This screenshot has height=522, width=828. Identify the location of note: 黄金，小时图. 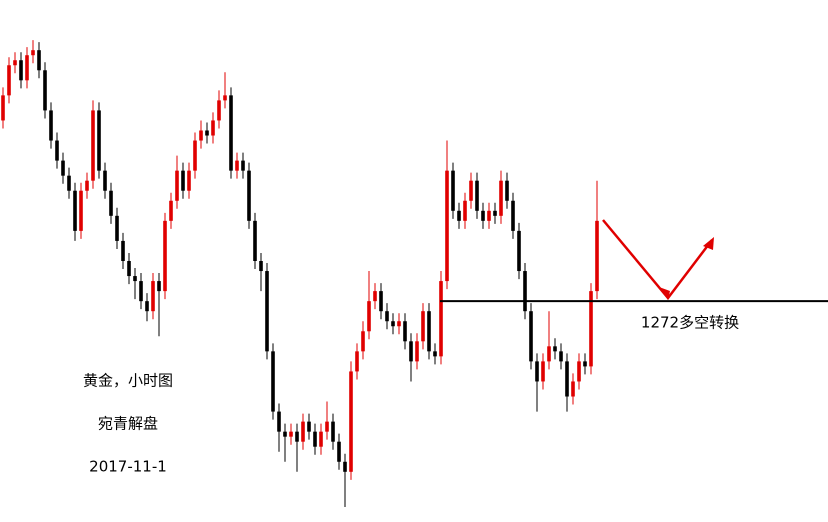
(128, 381).